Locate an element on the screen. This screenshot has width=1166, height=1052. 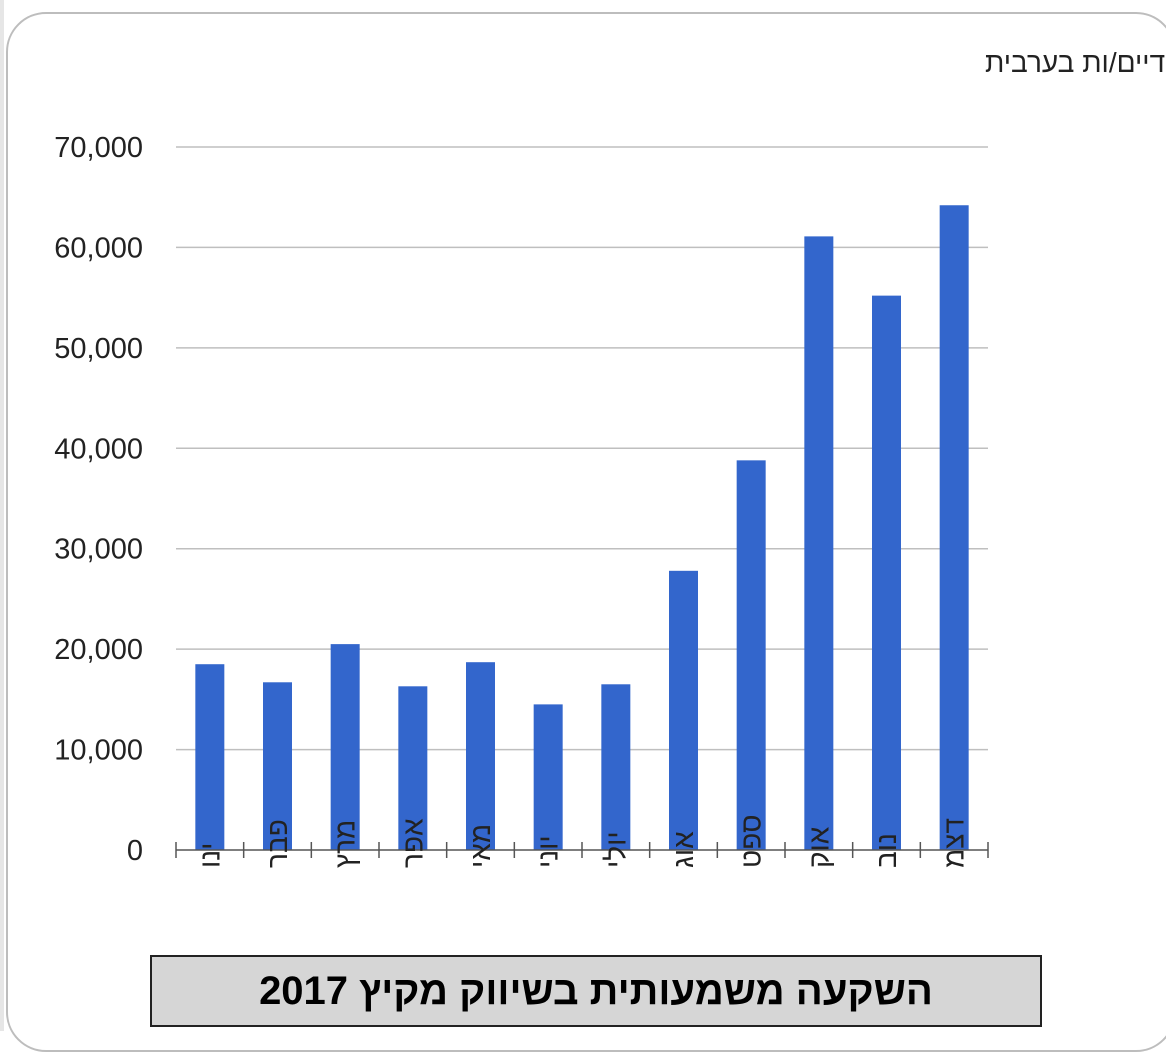
x-axis is located at coordinates (582, 850).